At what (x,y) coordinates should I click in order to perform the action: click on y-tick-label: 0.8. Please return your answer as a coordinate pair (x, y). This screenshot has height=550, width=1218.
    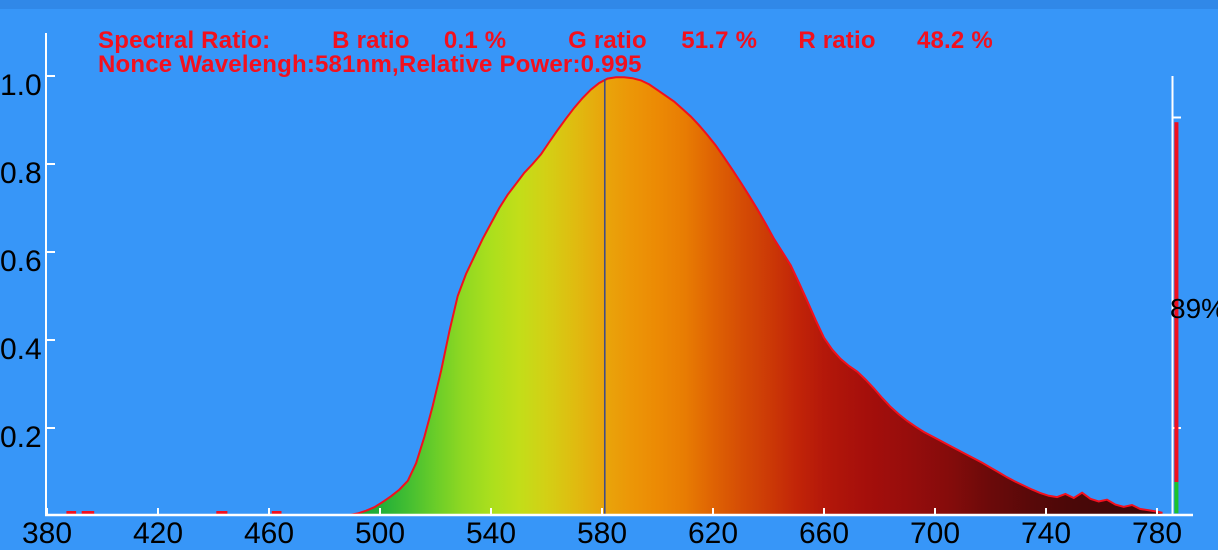
    Looking at the image, I should click on (21, 173).